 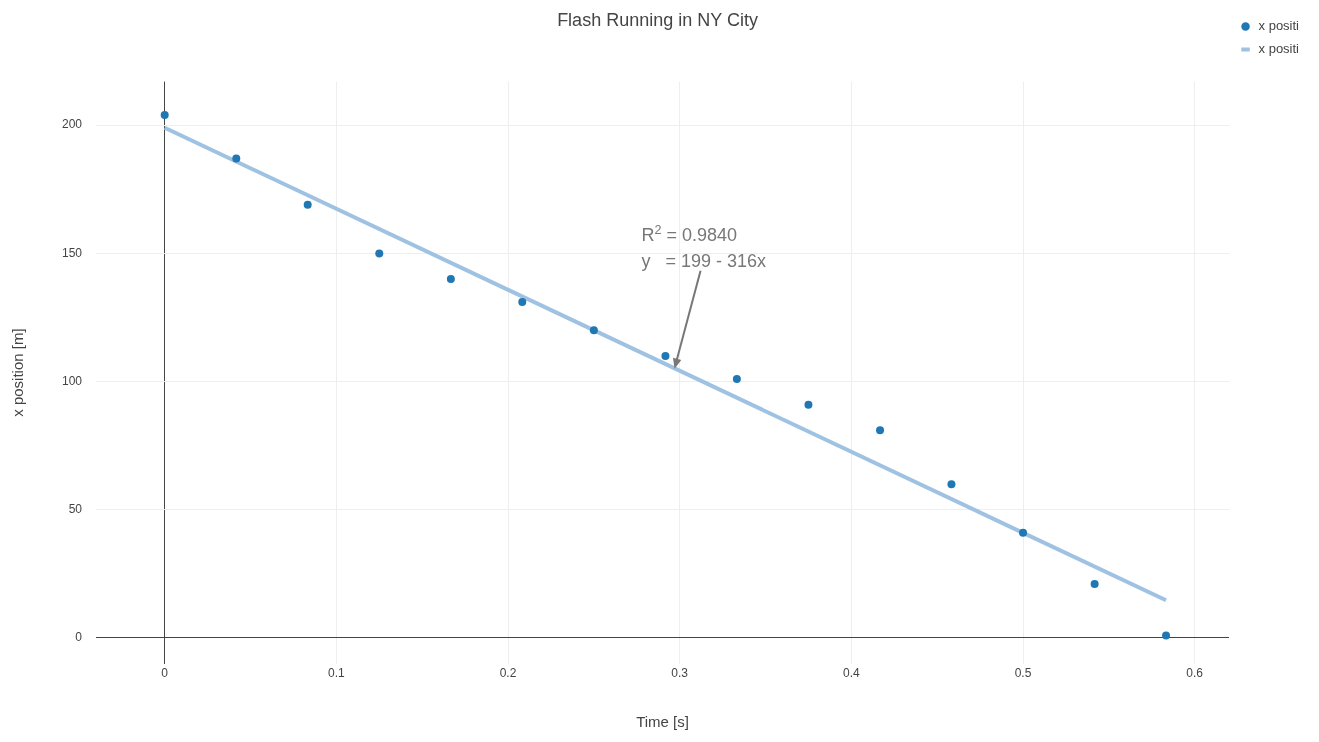 I want to click on x-tick-label: 0.6, so click(x=1195, y=673).